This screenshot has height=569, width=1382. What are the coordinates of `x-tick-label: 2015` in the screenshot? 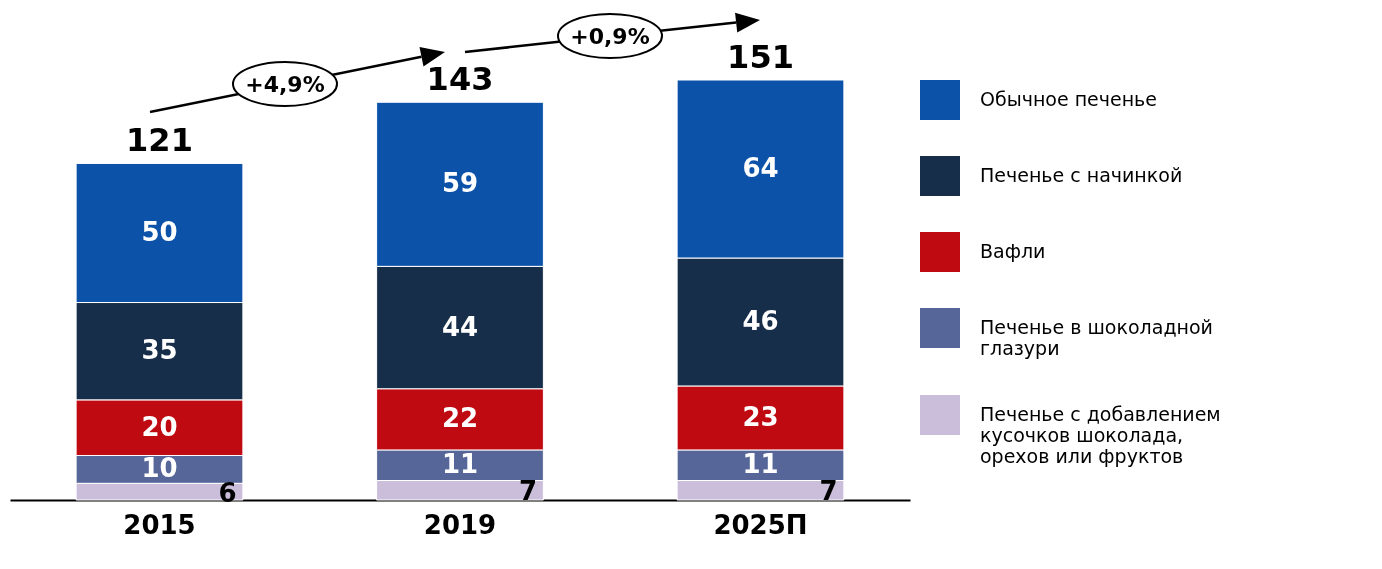 It's located at (159, 524).